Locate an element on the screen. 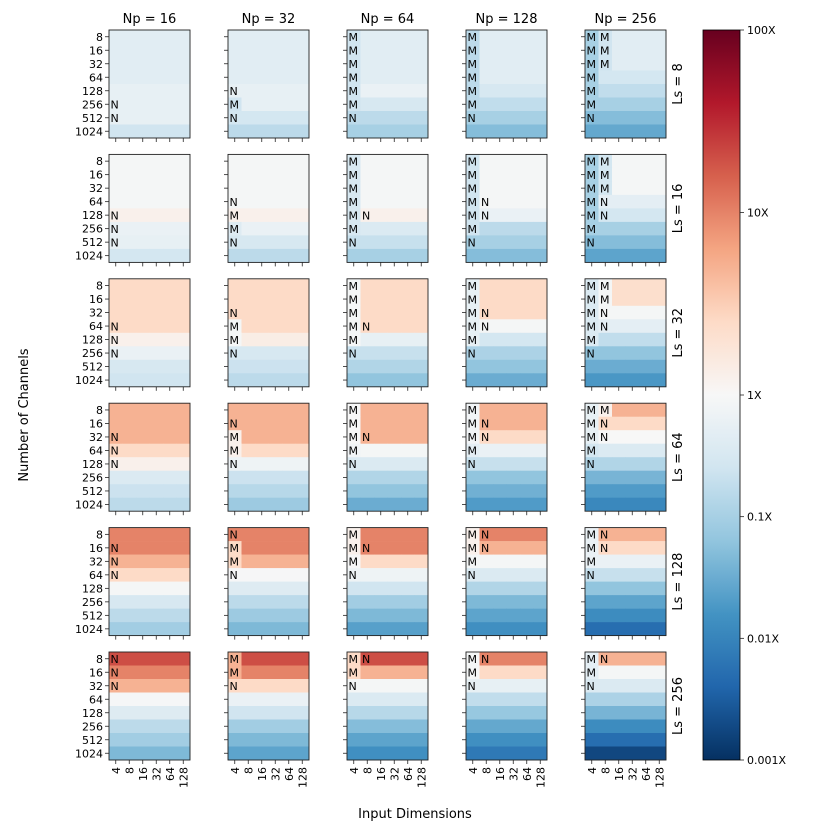 The image size is (830, 830). column-title: Np = 64 is located at coordinates (388, 19).